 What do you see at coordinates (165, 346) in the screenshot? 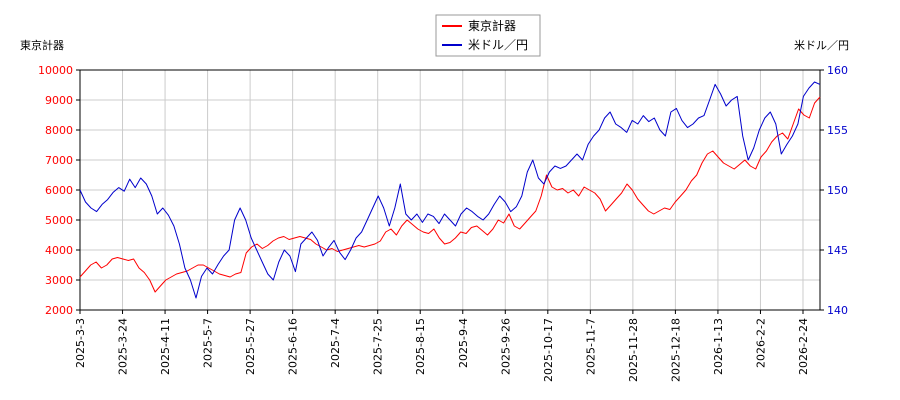
I see `x-tick-label: 2025-4-11` at bounding box center [165, 346].